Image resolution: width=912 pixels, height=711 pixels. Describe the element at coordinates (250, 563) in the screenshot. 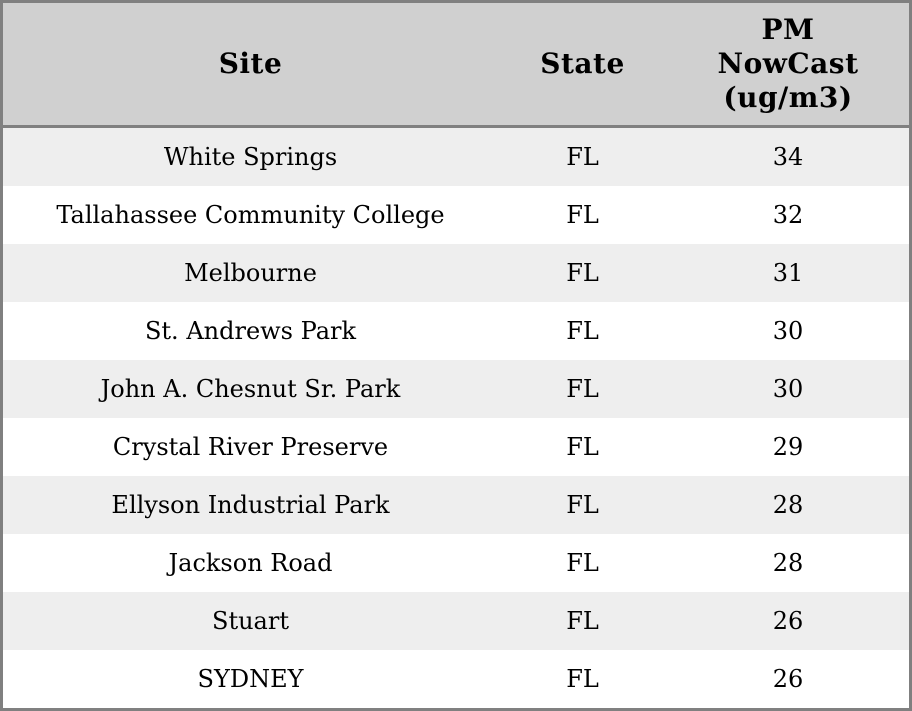

I see `site-cell: Jackson Road` at that location.